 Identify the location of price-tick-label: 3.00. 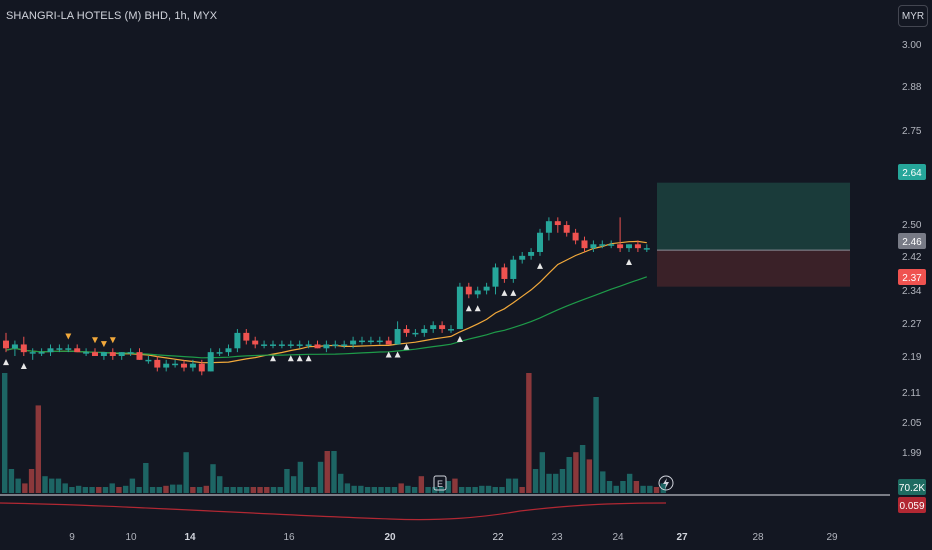
(912, 45).